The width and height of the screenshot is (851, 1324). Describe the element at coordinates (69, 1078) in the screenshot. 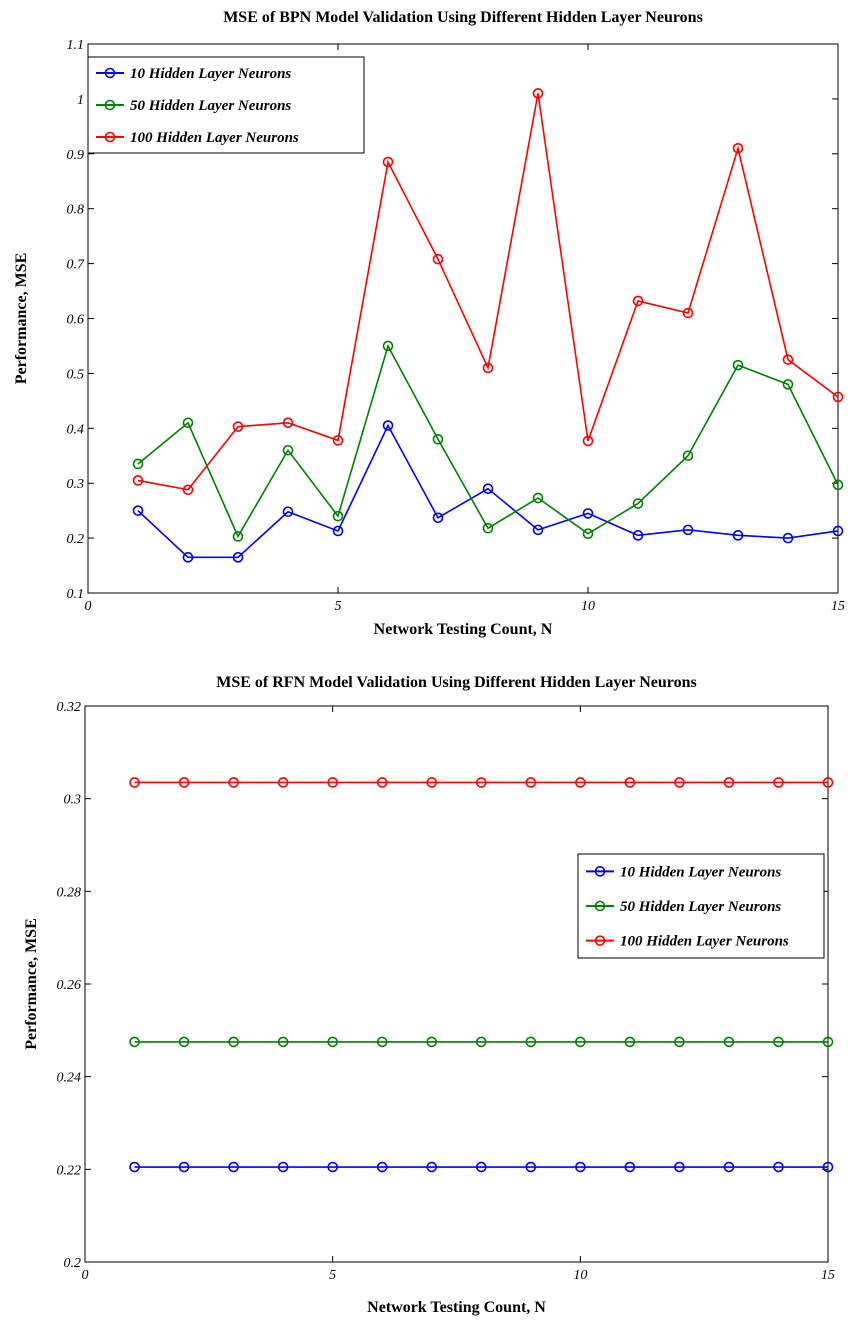

I see `y-tick-label: 0.24` at that location.